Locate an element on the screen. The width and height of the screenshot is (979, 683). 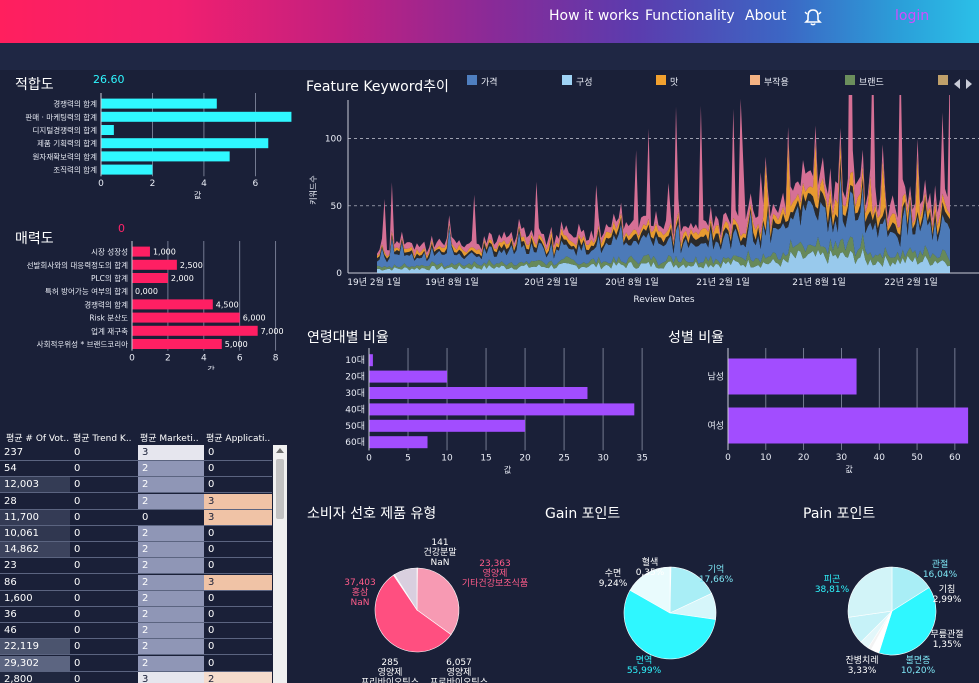
fit-x-tick: 4 is located at coordinates (204, 184).